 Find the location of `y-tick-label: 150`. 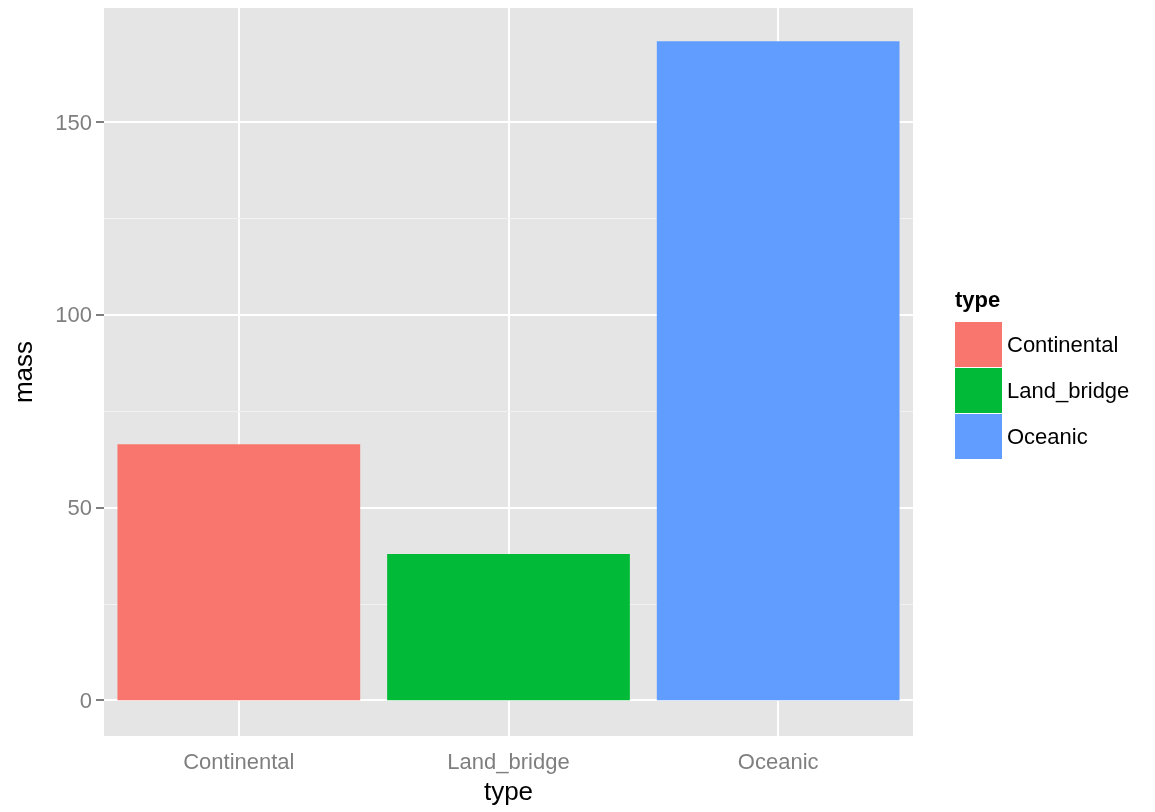

y-tick-label: 150 is located at coordinates (73, 122).